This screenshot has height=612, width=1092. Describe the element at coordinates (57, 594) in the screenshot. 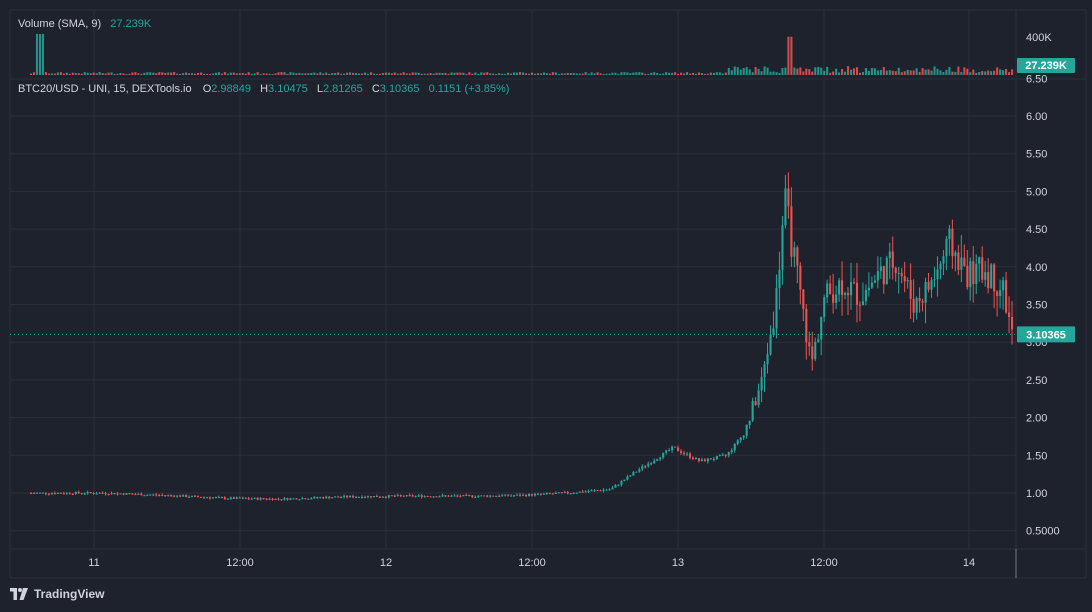

I see `tradingview-brand: TradingView` at that location.